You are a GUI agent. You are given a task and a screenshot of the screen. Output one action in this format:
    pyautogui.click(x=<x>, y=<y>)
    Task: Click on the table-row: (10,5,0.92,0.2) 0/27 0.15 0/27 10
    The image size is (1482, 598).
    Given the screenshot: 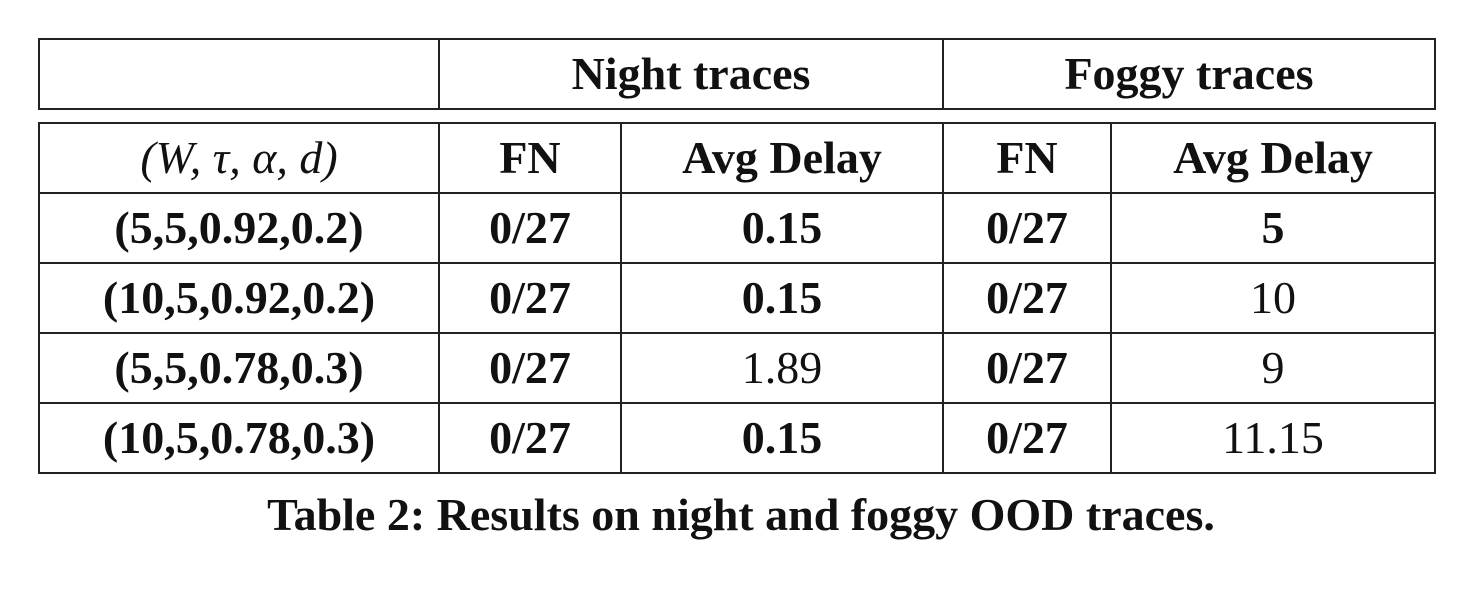 What is the action you would take?
    pyautogui.click(x=737, y=298)
    